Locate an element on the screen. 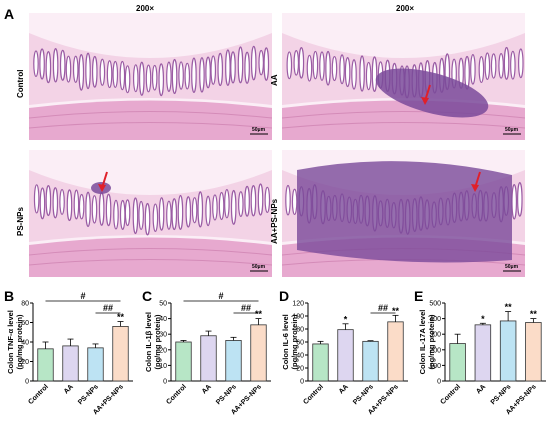  scale-bar-aa: 50μm is located at coordinates (512, 130).